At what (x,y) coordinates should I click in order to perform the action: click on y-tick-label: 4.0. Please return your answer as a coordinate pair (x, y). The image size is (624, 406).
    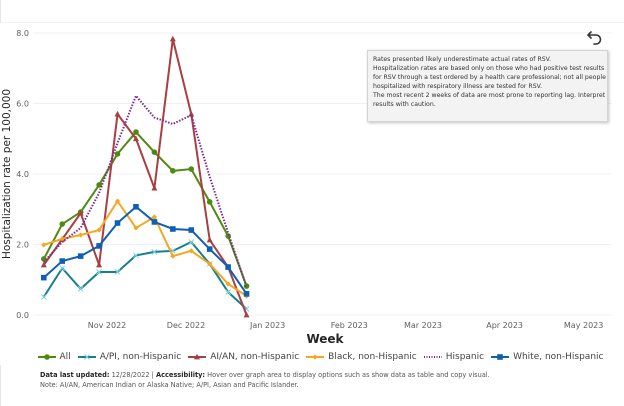
    Looking at the image, I should click on (22, 174).